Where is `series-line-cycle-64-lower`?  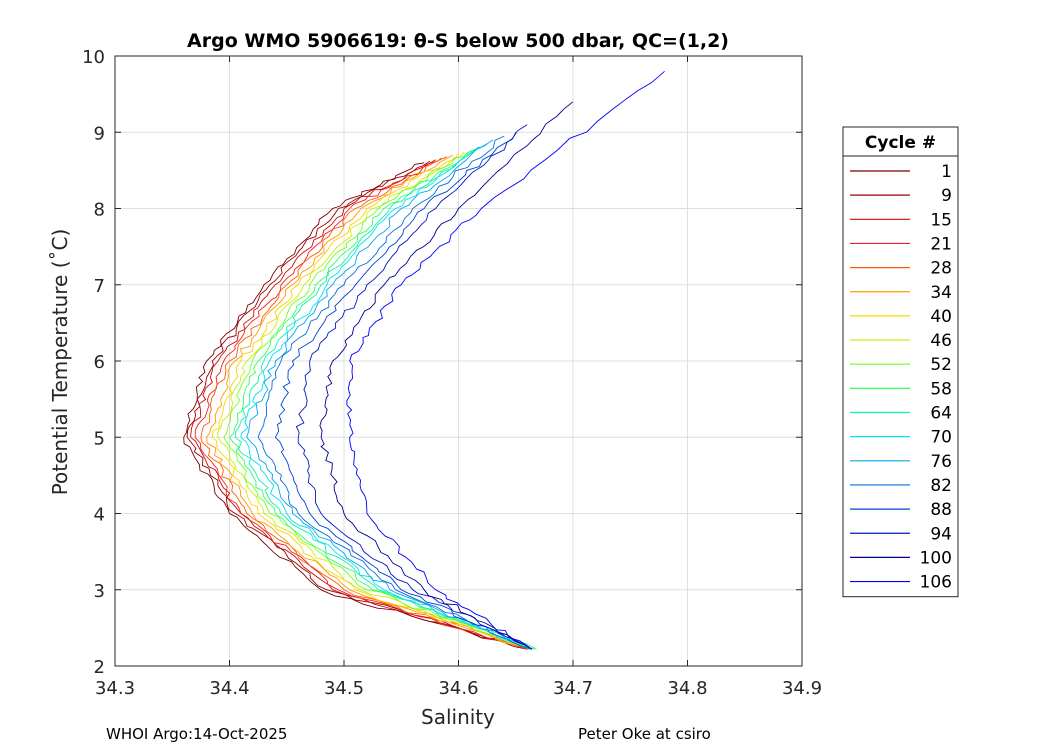 series-line-cycle-64-lower is located at coordinates (384, 543).